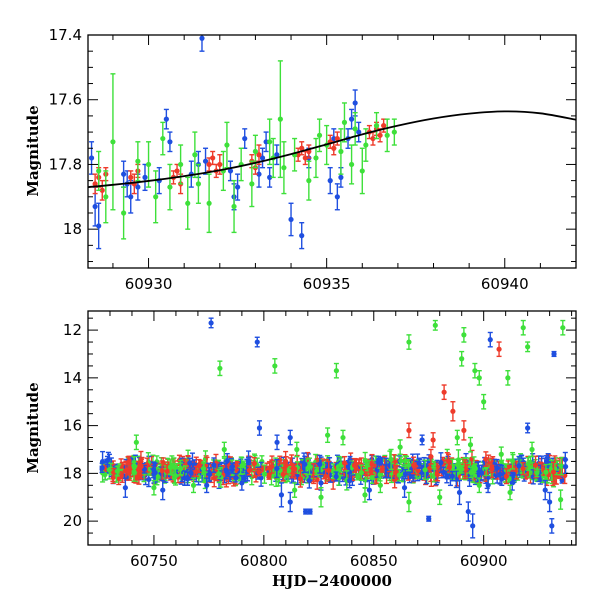 The width and height of the screenshot is (600, 600). I want to click on y-tick-label: 14, so click(72, 378).